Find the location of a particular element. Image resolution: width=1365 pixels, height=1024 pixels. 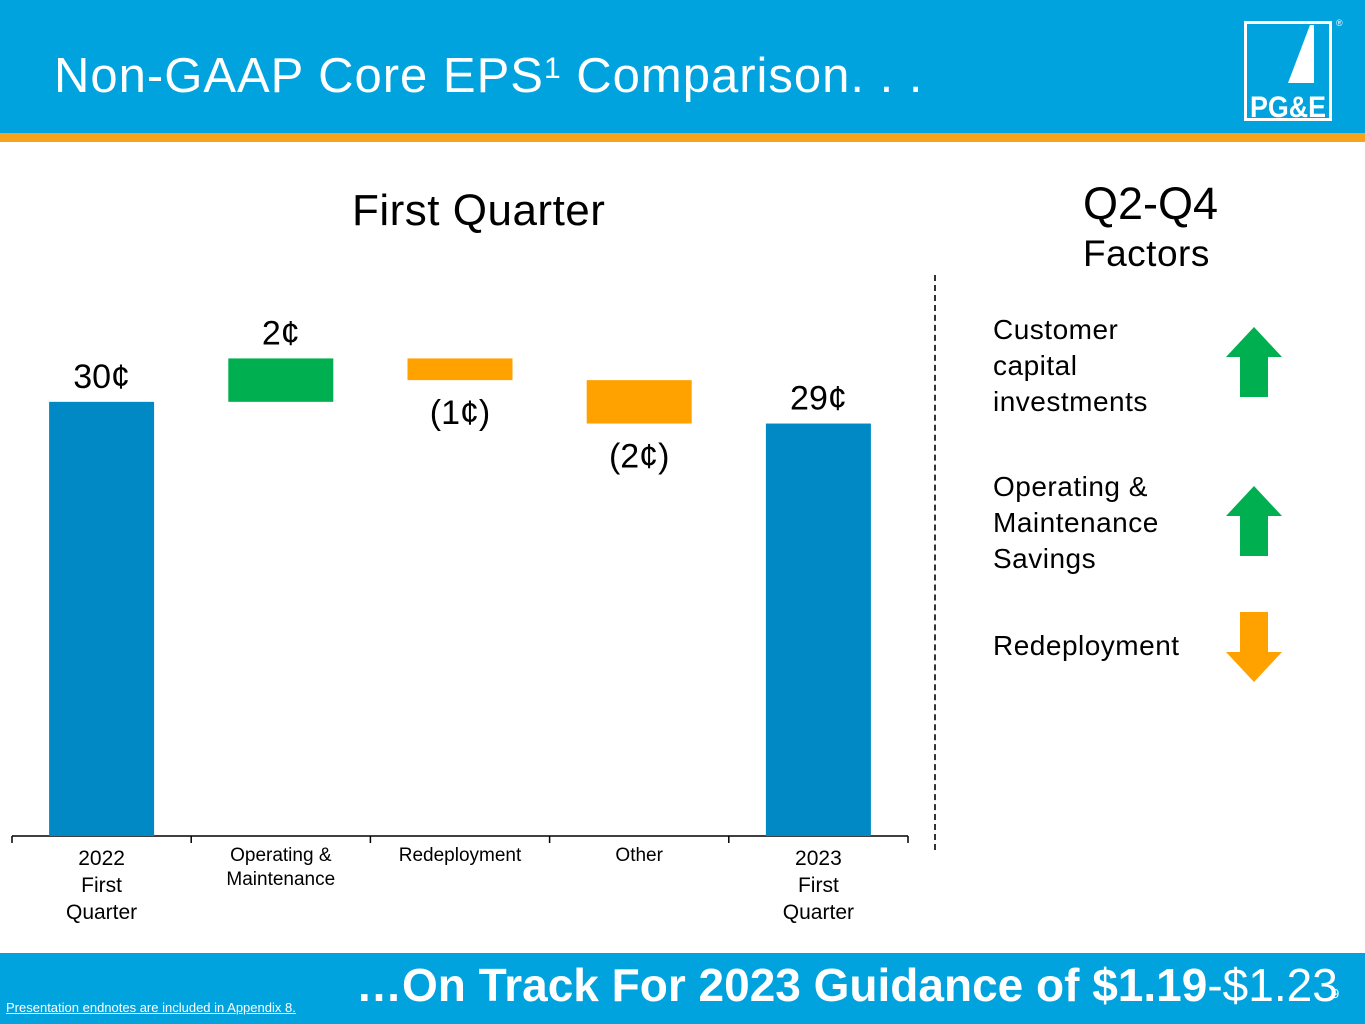

header-bar is located at coordinates (682, 66).